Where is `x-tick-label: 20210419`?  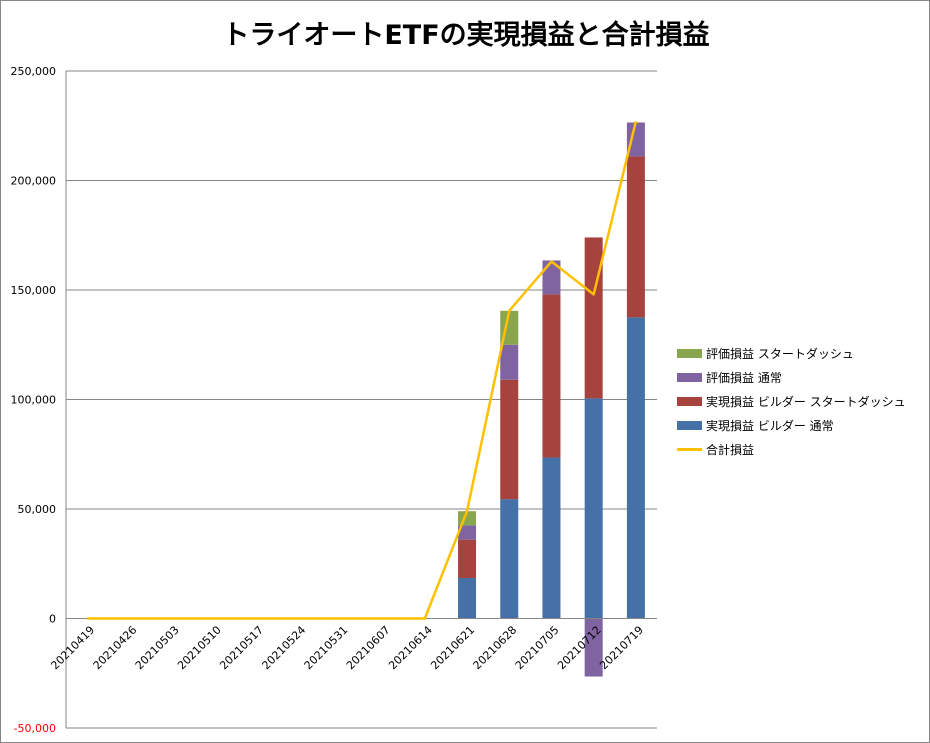 x-tick-label: 20210419 is located at coordinates (72, 647).